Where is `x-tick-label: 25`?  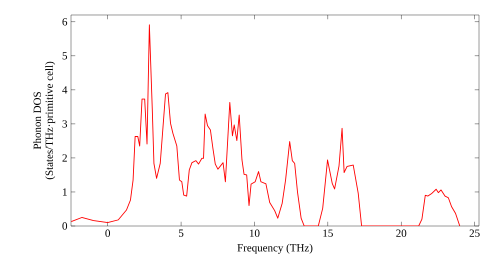 x-tick-label: 25 is located at coordinates (475, 233).